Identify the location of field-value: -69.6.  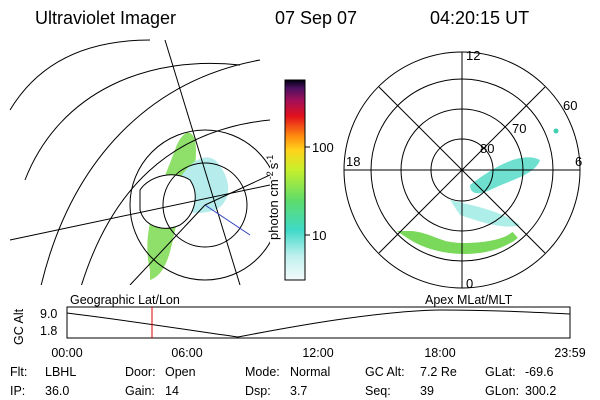
(539, 372).